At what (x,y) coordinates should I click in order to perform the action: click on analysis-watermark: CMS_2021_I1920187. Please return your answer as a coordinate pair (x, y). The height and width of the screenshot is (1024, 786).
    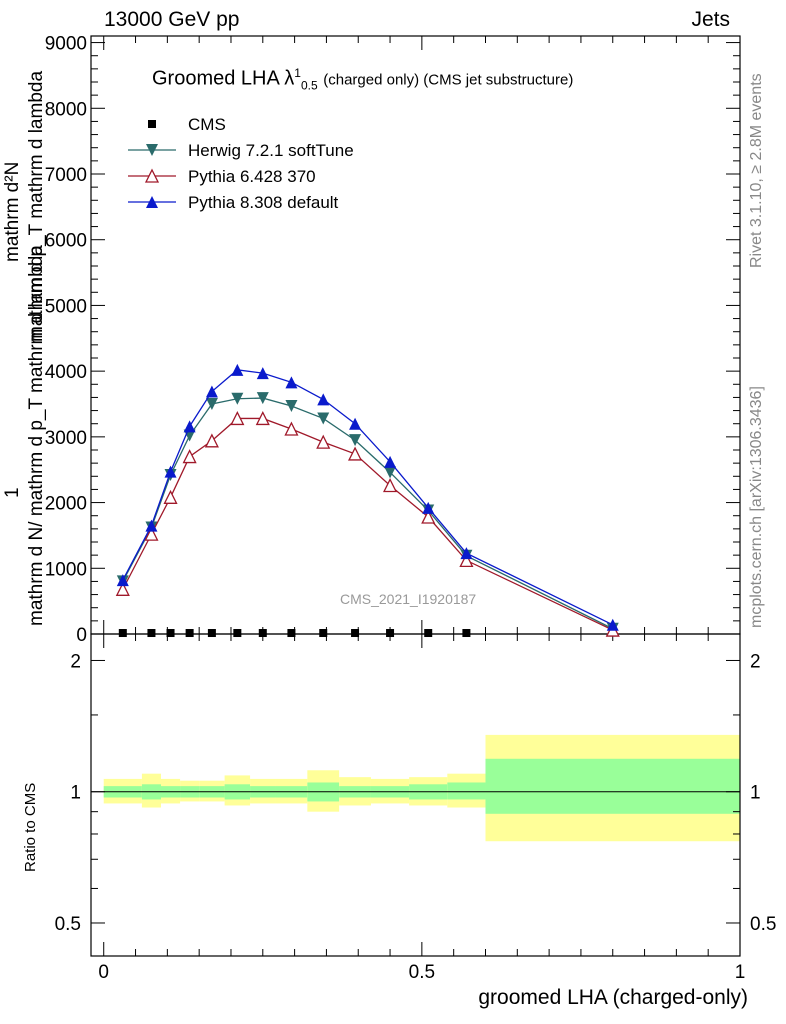
    Looking at the image, I should click on (408, 599).